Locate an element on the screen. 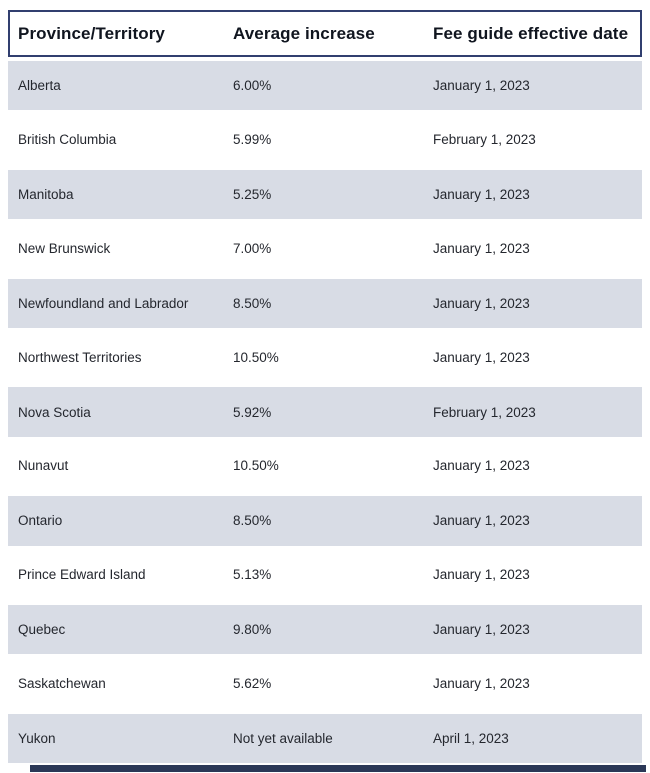 The image size is (650, 773). cell-average-increase: 5.92% is located at coordinates (252, 412).